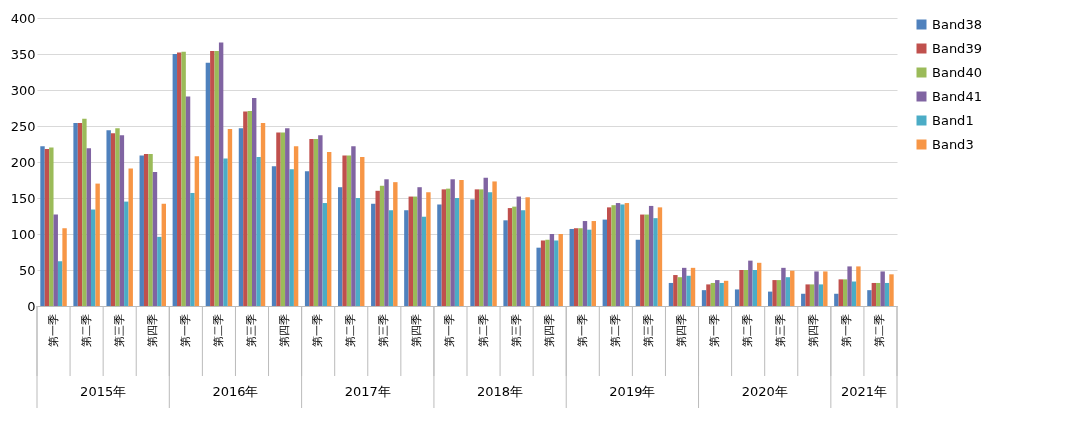 The image size is (1080, 426). Describe the element at coordinates (957, 24) in the screenshot. I see `legend-label: Band38` at that location.